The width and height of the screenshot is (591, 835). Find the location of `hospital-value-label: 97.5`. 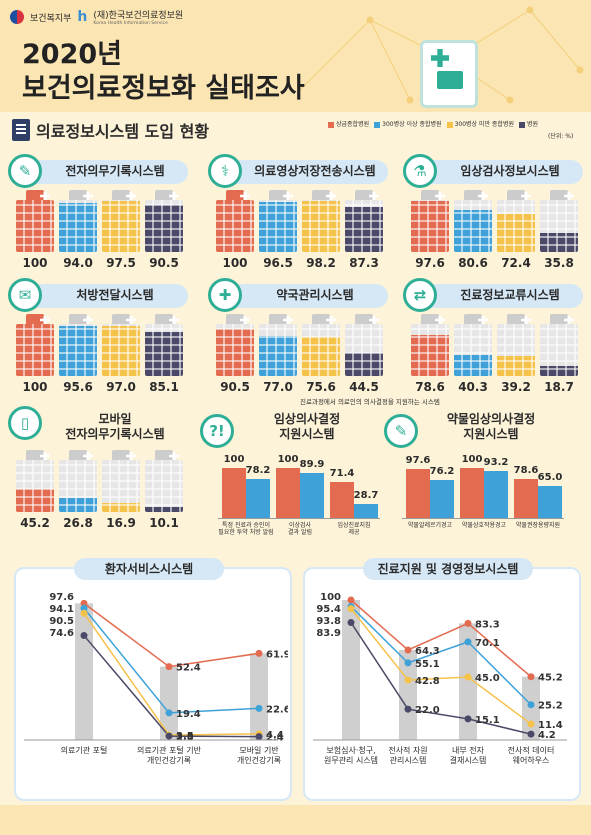

hospital-value-label: 97.5 is located at coordinates (121, 263).